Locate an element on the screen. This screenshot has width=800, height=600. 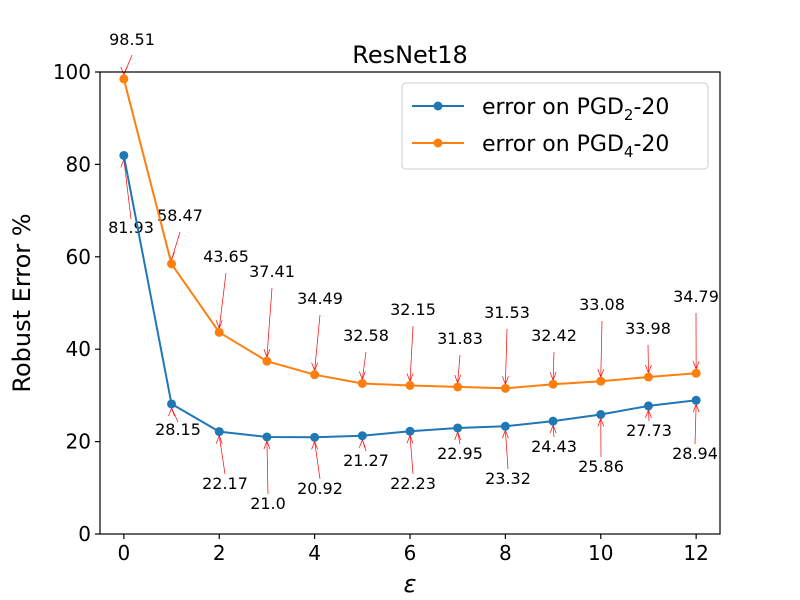
annotation-arrowhead is located at coordinates (124, 71).